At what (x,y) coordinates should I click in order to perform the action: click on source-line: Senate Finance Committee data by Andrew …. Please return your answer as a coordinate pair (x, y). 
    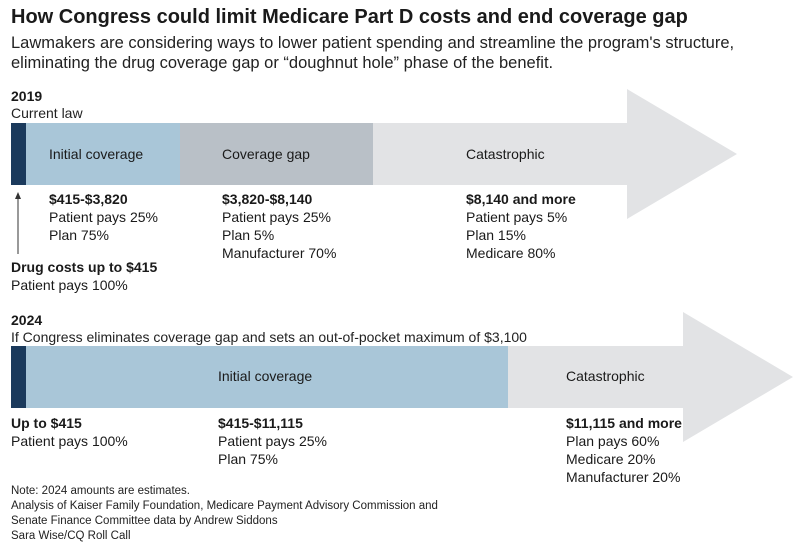
    Looking at the image, I should click on (144, 521).